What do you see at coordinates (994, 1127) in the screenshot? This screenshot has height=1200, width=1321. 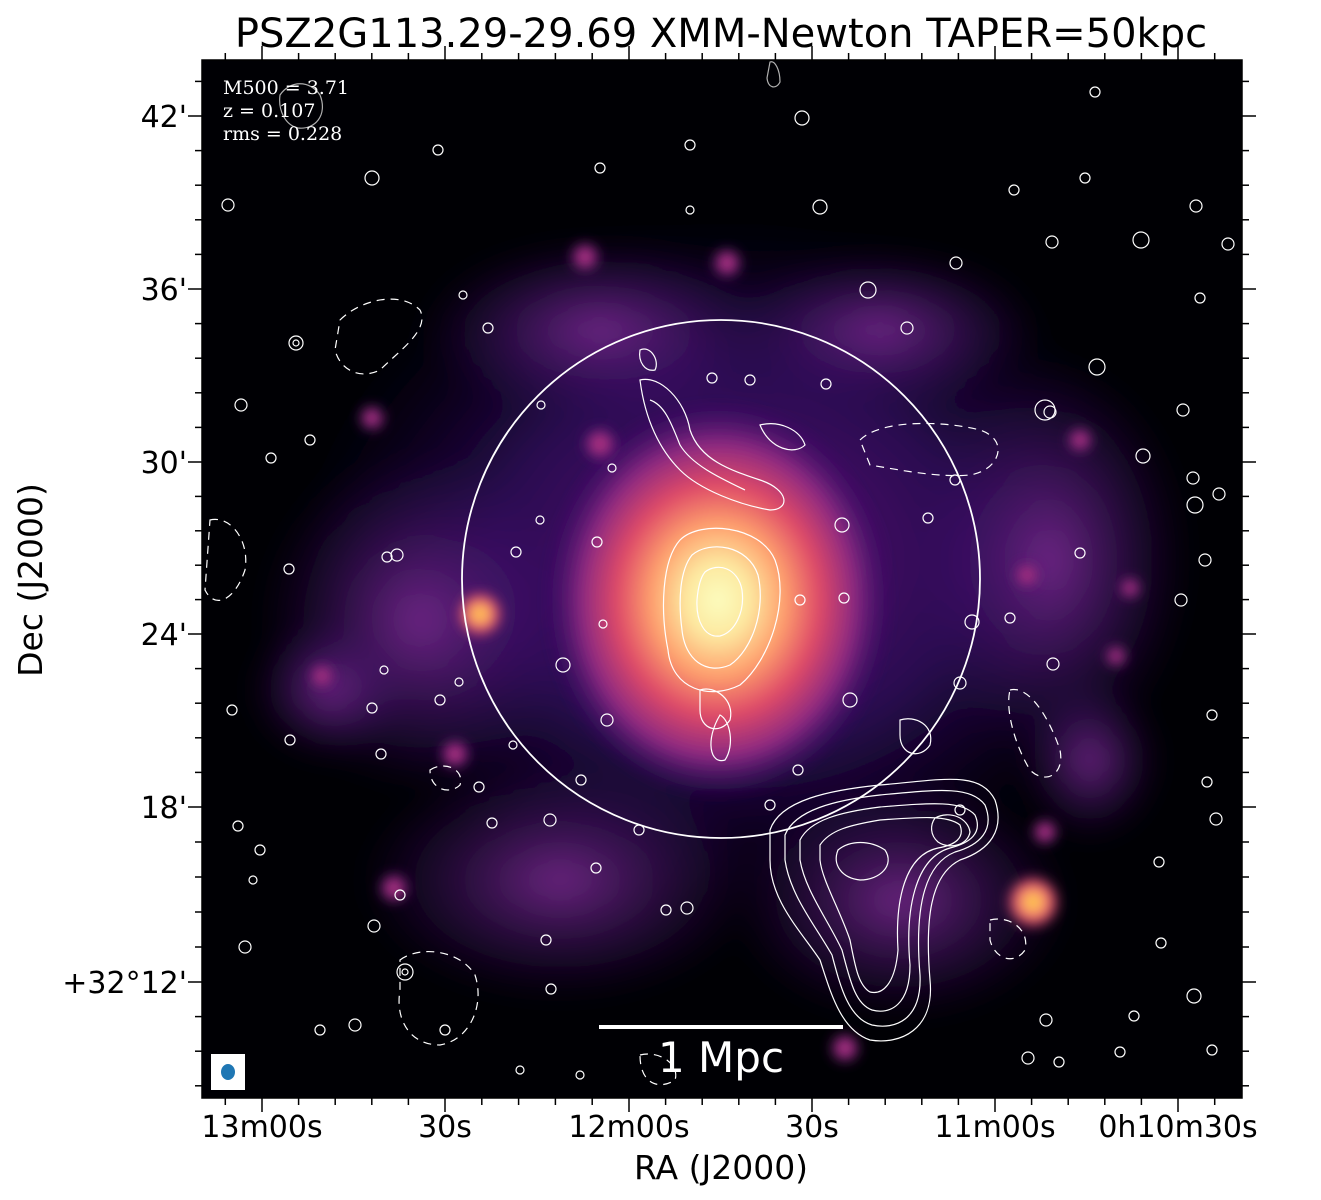 I see `x-tick-label: 11m00s` at bounding box center [994, 1127].